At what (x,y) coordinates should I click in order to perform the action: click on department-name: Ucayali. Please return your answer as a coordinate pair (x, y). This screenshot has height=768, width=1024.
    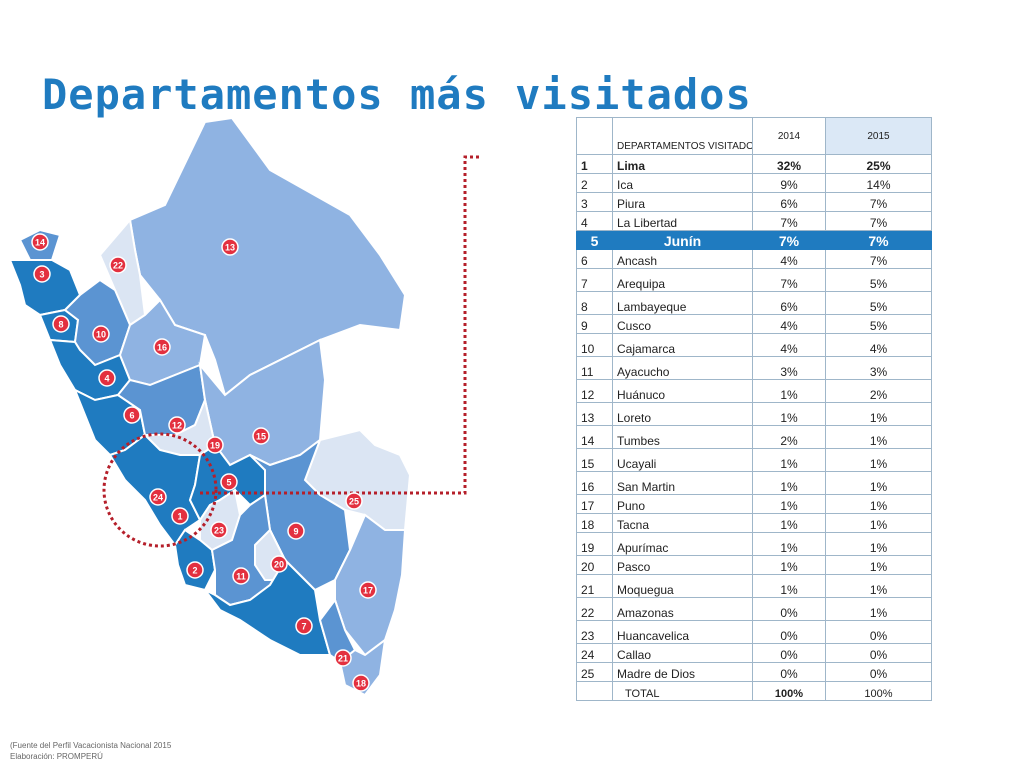
    Looking at the image, I should click on (682, 460).